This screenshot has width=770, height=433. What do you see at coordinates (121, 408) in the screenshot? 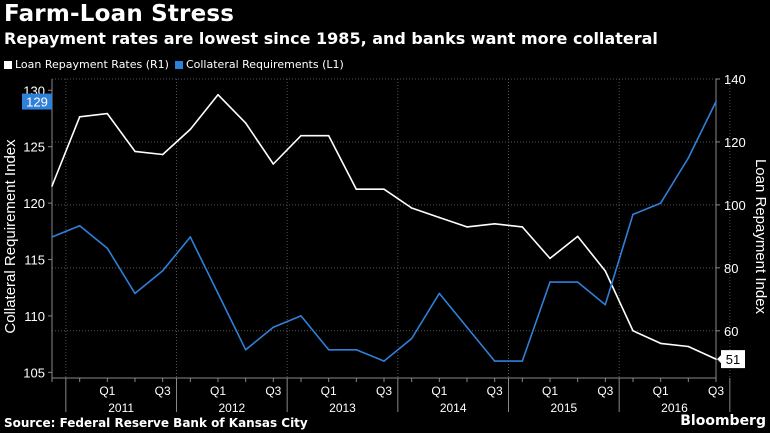
I see `year-label: 2011` at bounding box center [121, 408].